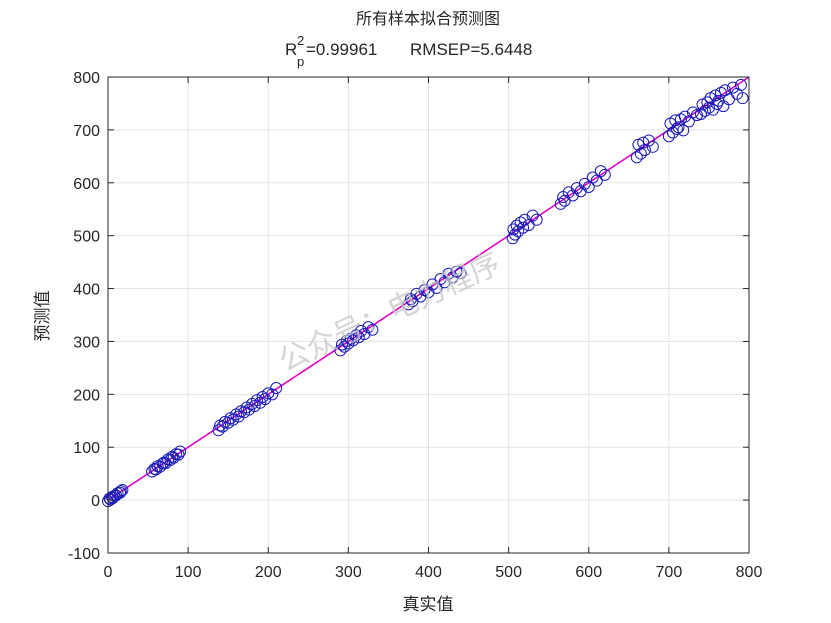 The width and height of the screenshot is (831, 623). I want to click on x-tick-label: 800, so click(749, 572).